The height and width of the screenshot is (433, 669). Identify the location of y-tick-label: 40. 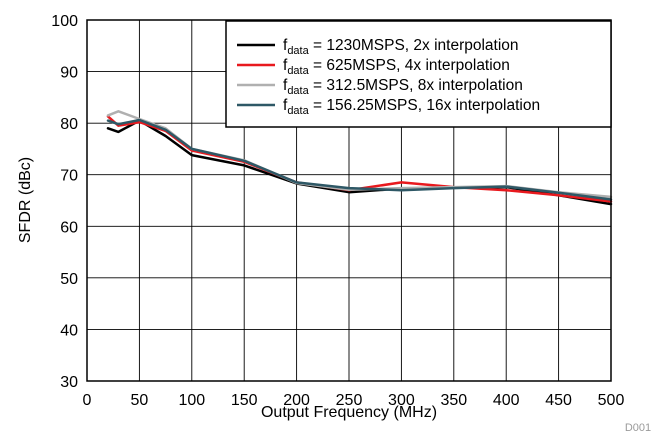
(69, 330).